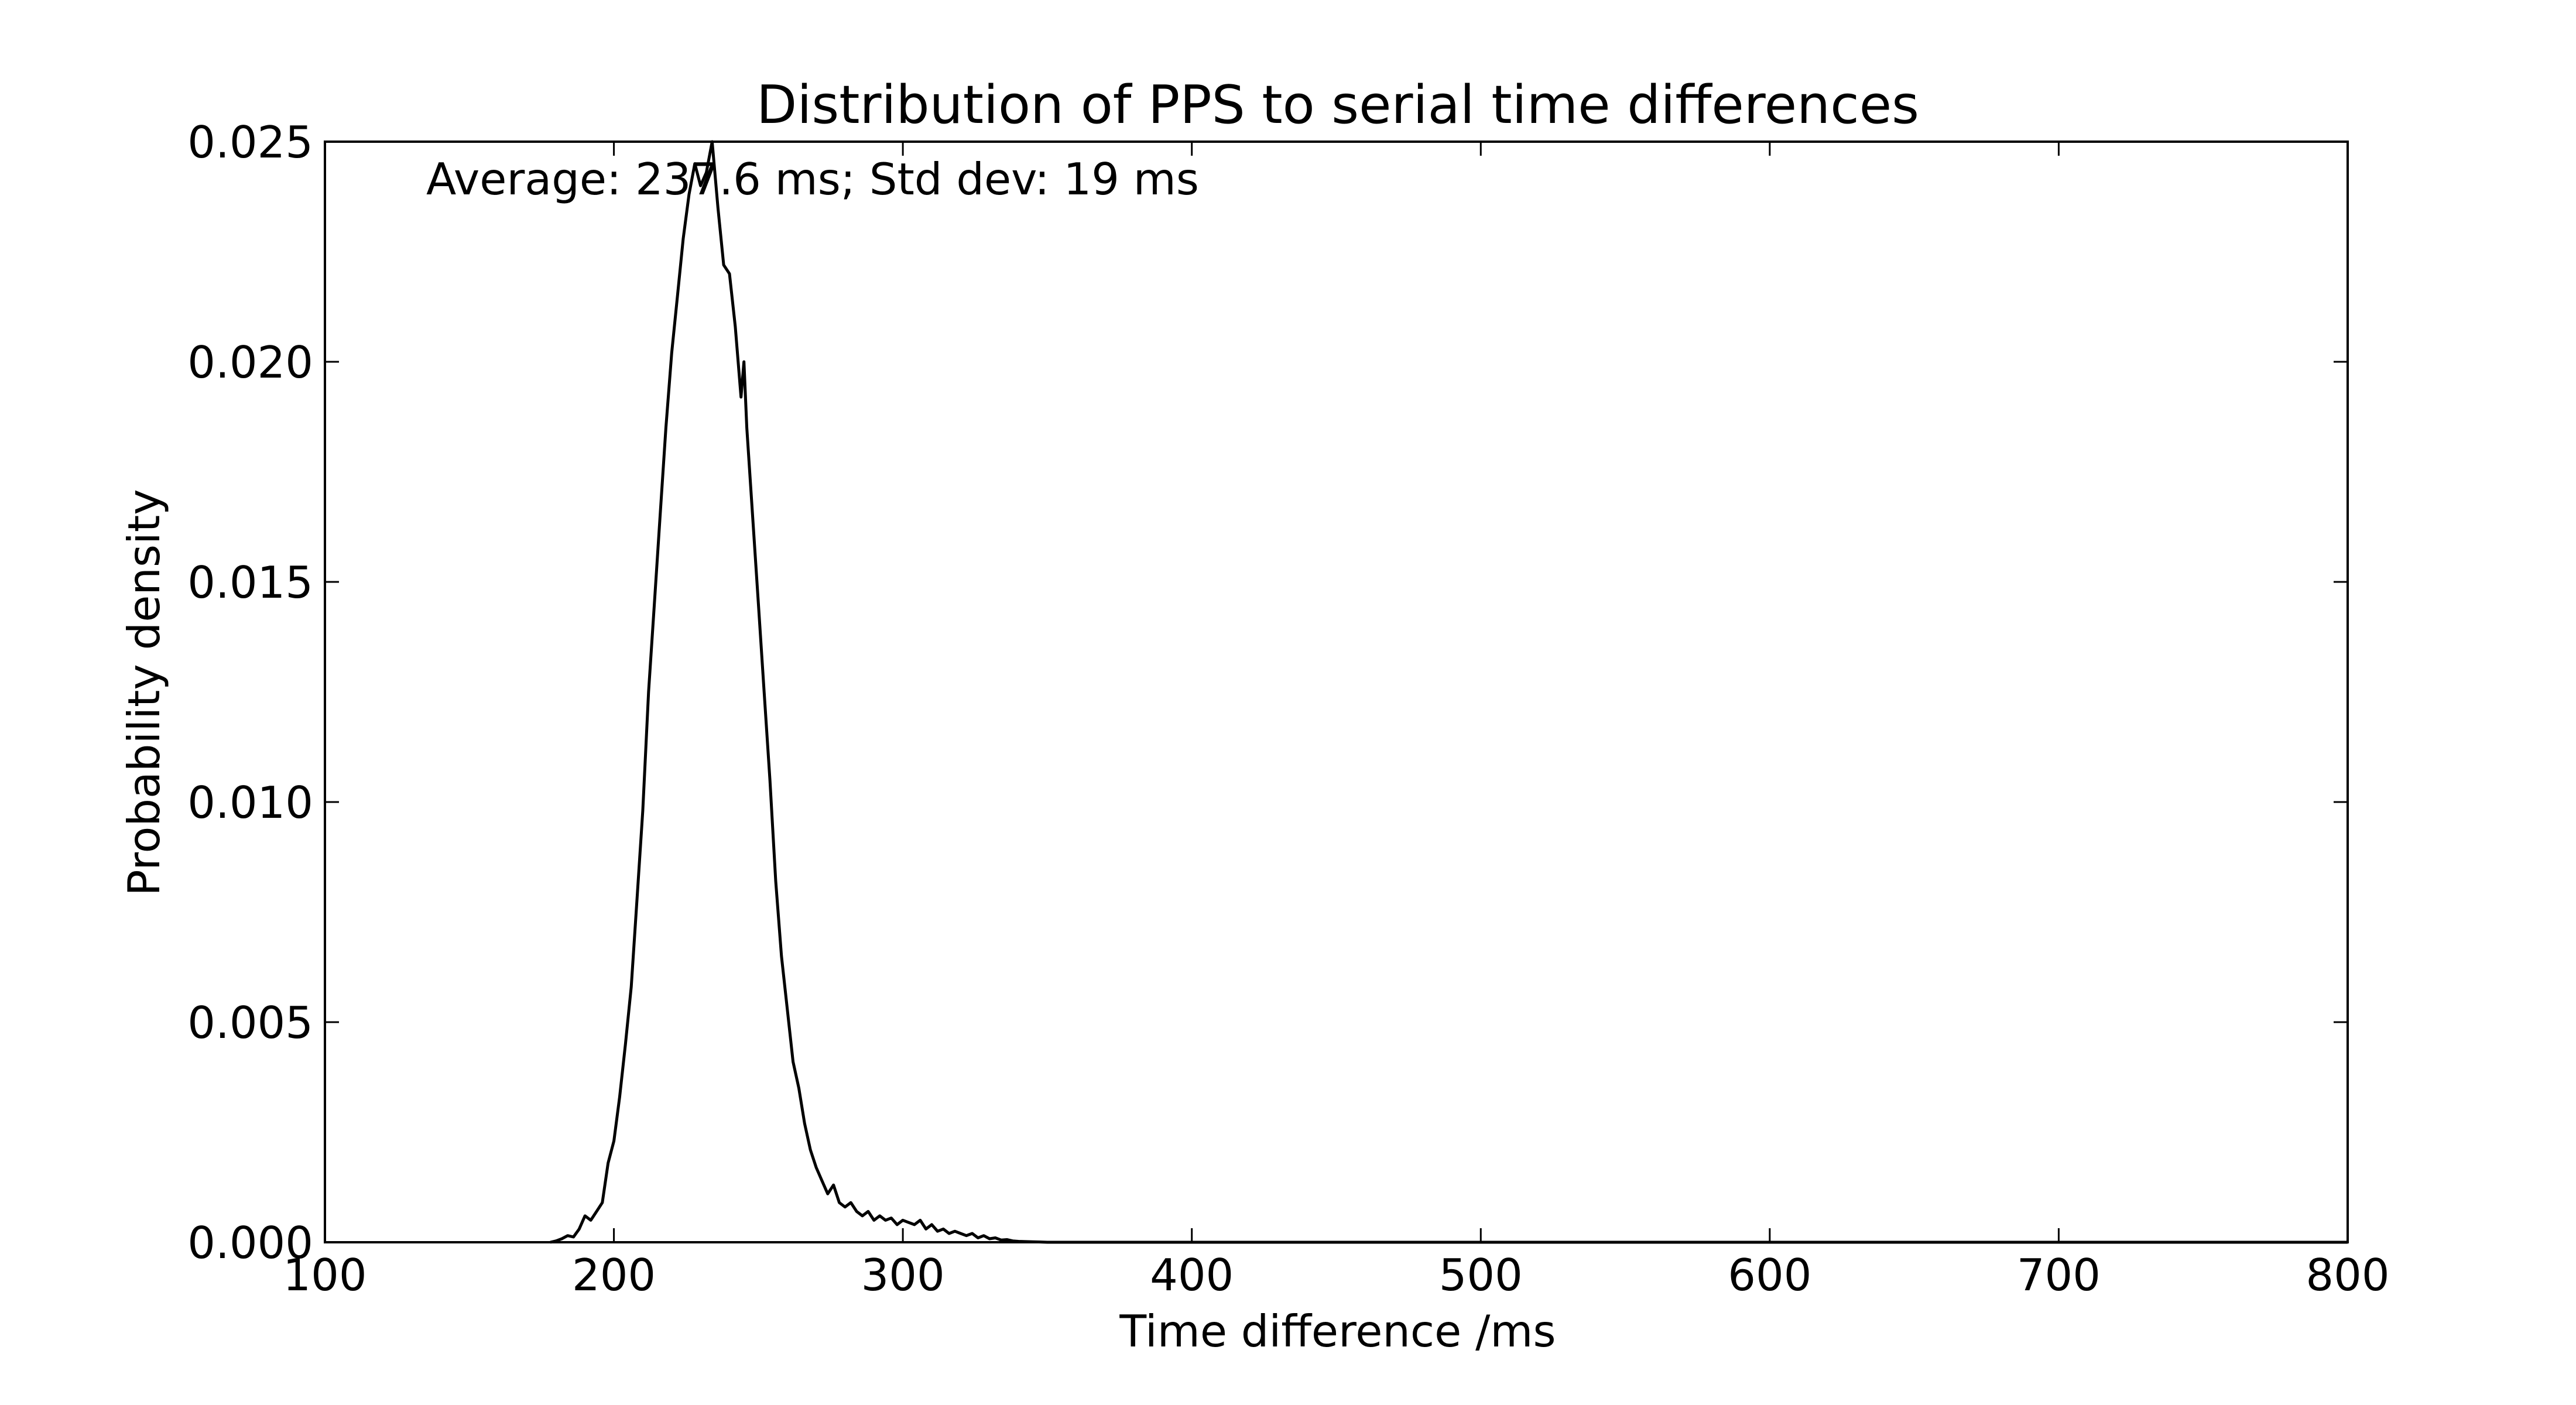  I want to click on x-tick-label: 500, so click(1481, 1275).